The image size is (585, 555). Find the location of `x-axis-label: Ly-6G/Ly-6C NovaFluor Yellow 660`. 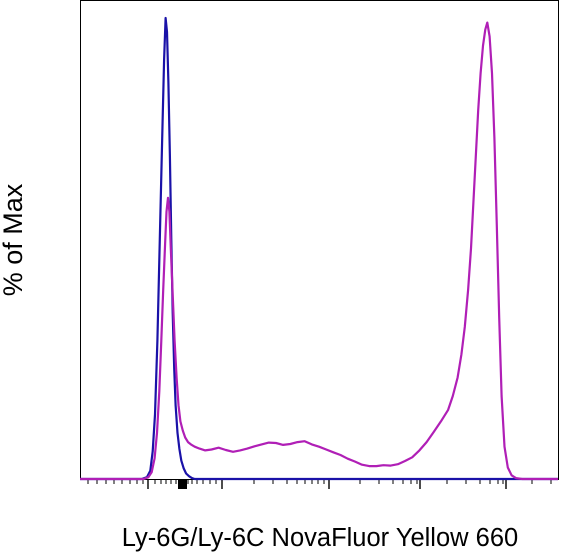

x-axis-label: Ly-6G/Ly-6C NovaFluor Yellow 660 is located at coordinates (320, 538).